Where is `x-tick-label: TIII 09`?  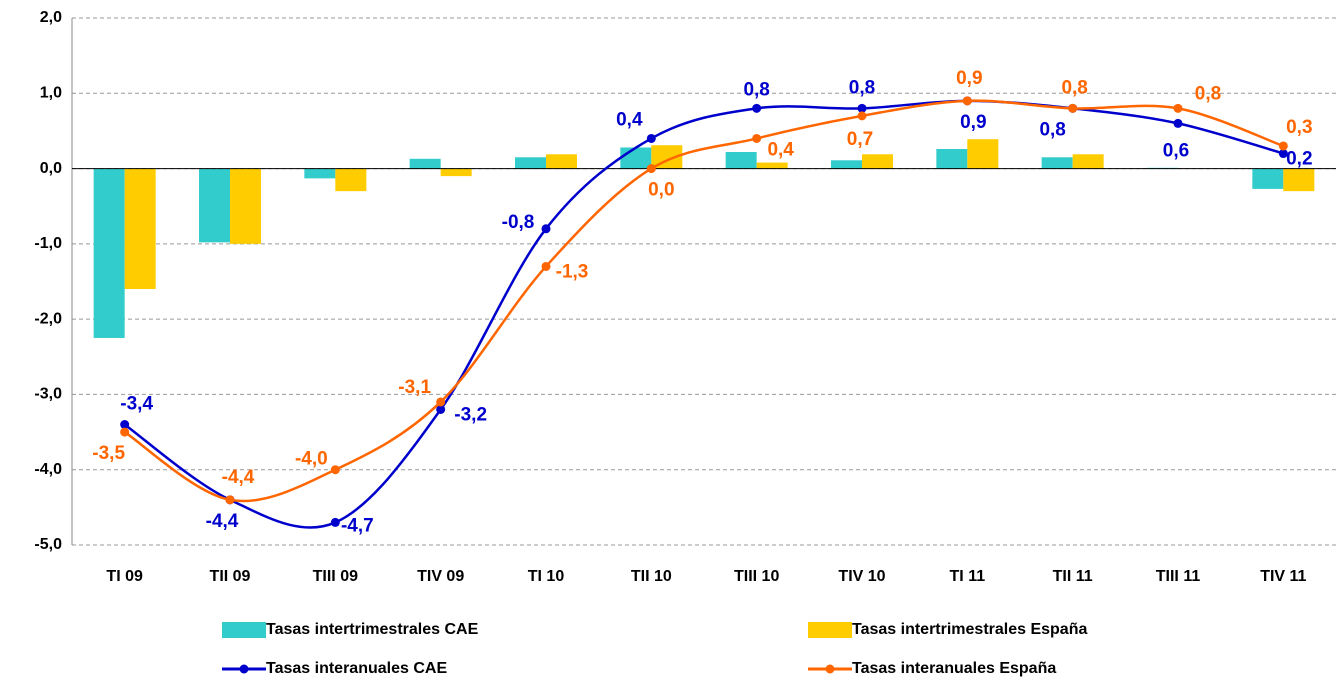 x-tick-label: TIII 09 is located at coordinates (335, 576).